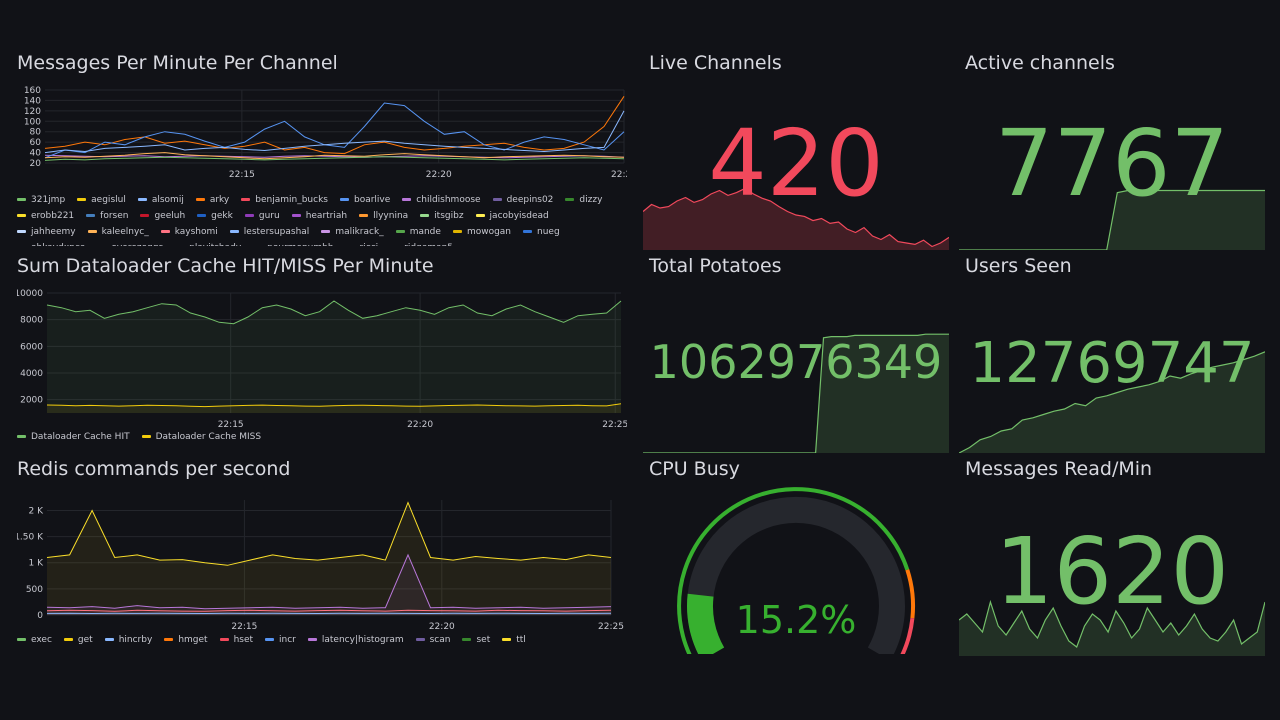 Image resolution: width=1280 pixels, height=720 pixels. I want to click on legend-label: ridgeman5, so click(428, 244).